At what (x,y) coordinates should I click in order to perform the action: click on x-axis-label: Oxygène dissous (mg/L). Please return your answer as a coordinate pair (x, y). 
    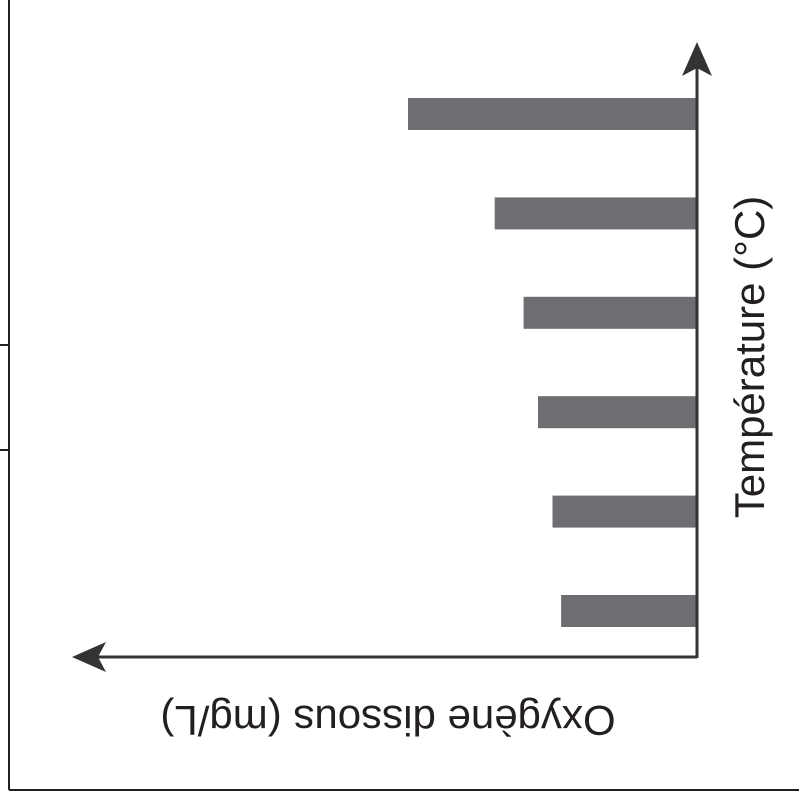
    Looking at the image, I should click on (387, 720).